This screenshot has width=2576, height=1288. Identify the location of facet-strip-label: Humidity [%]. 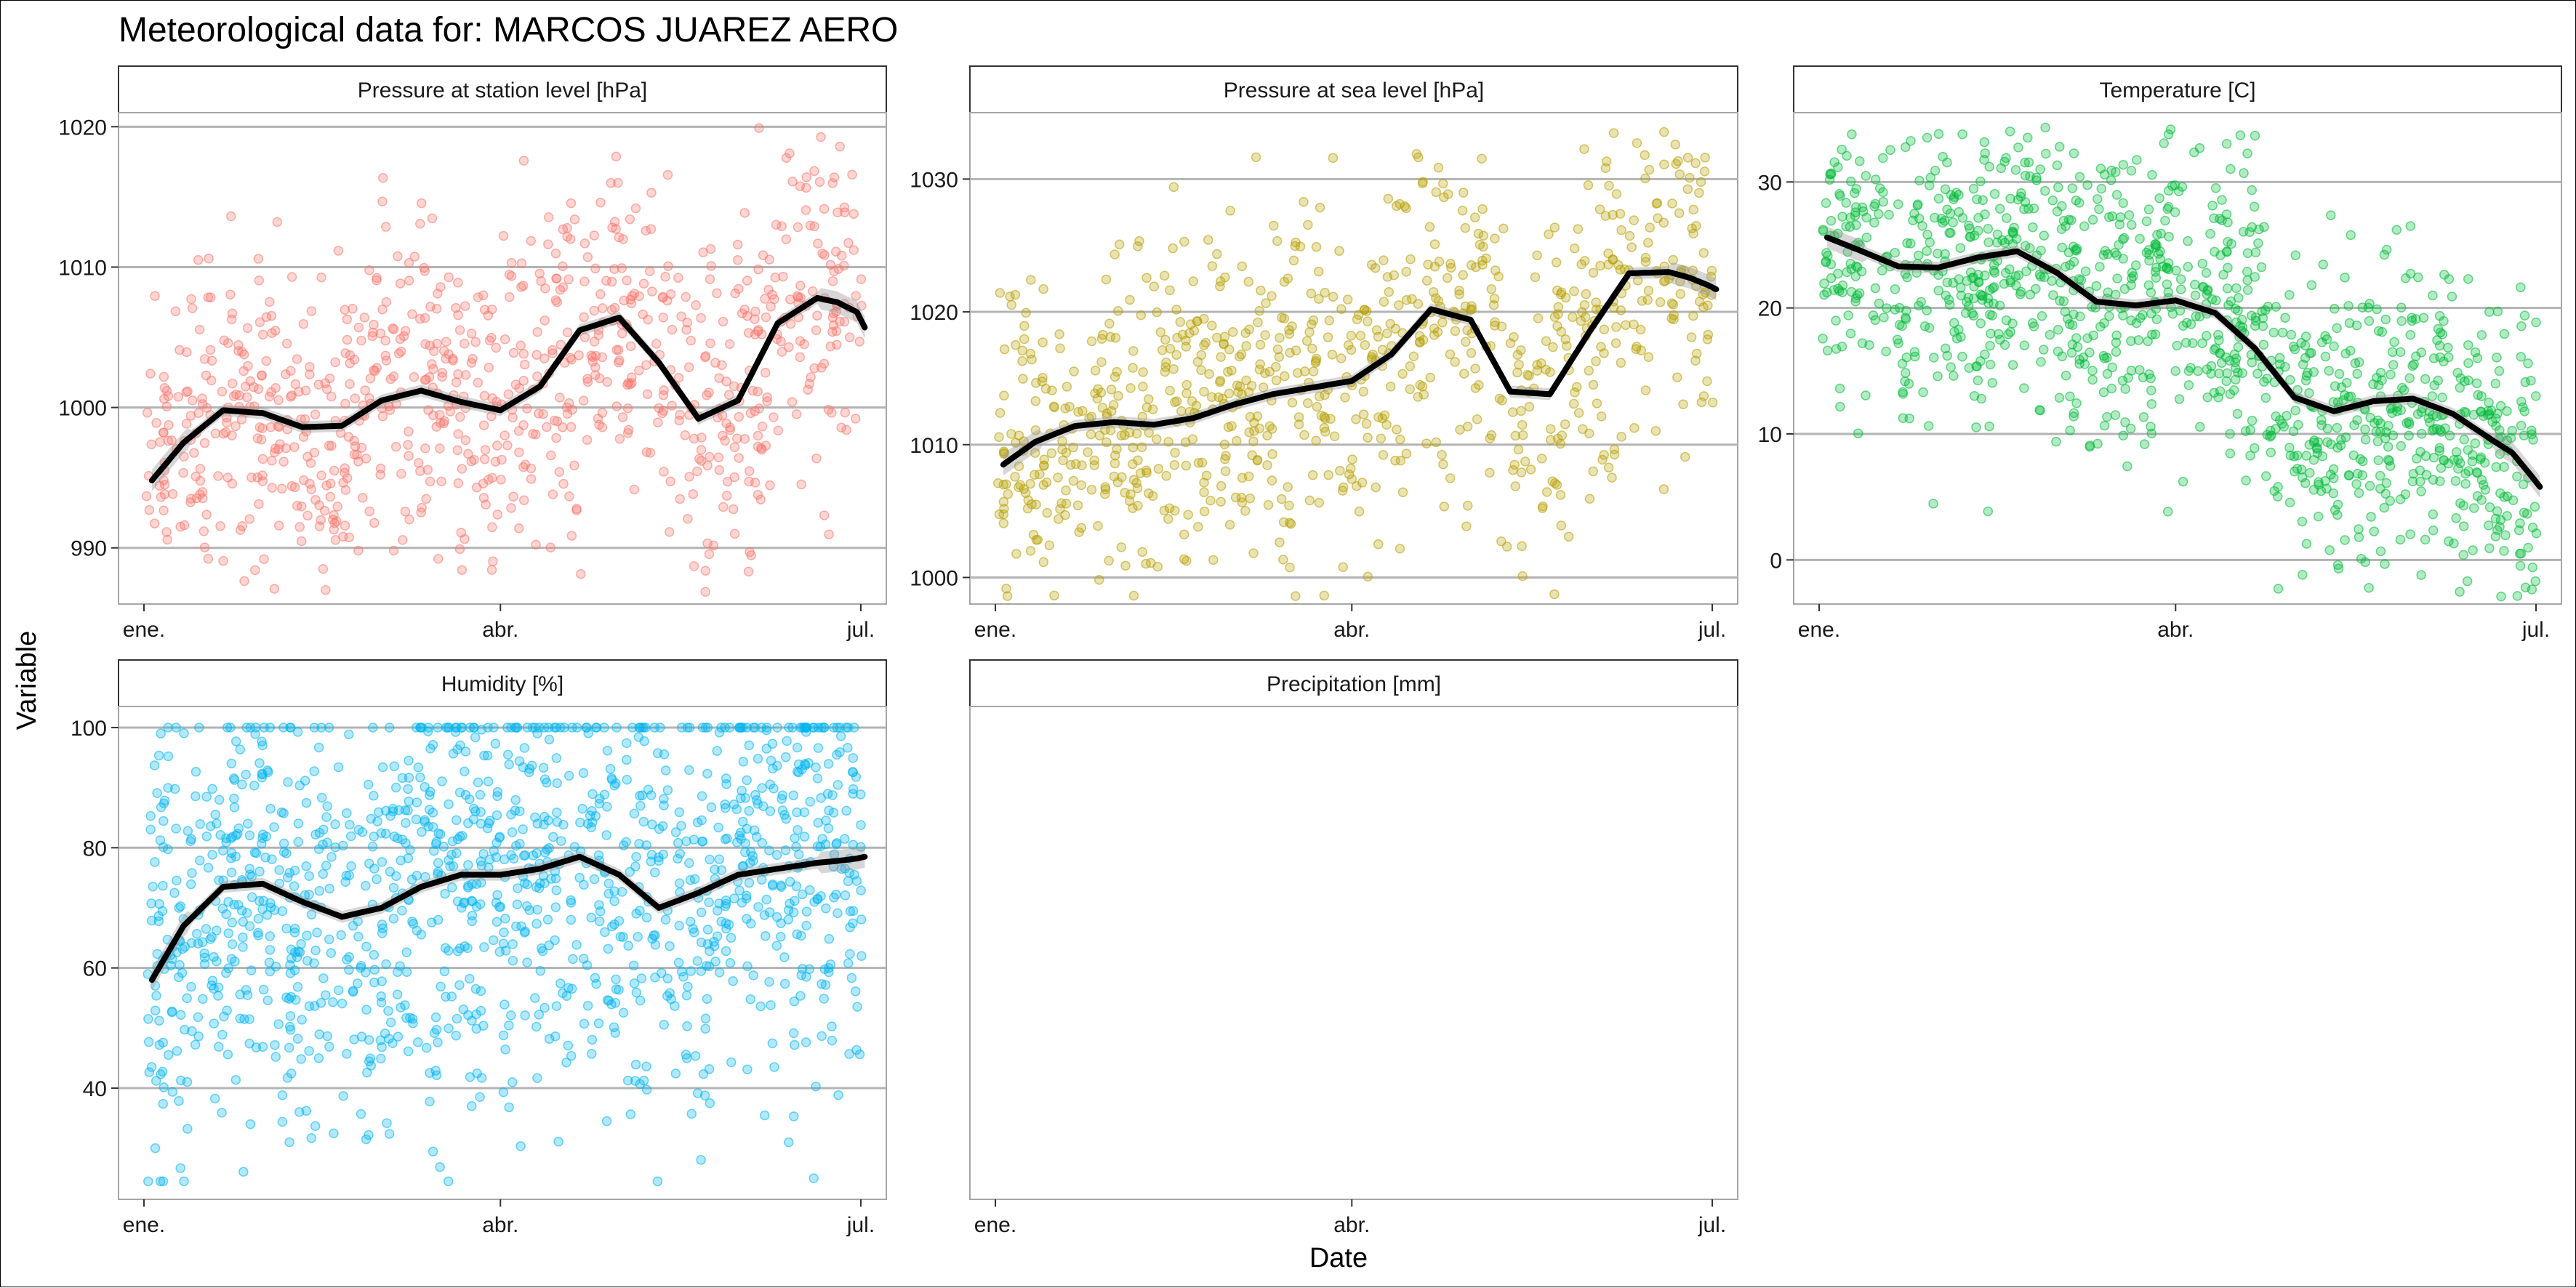
(502, 684).